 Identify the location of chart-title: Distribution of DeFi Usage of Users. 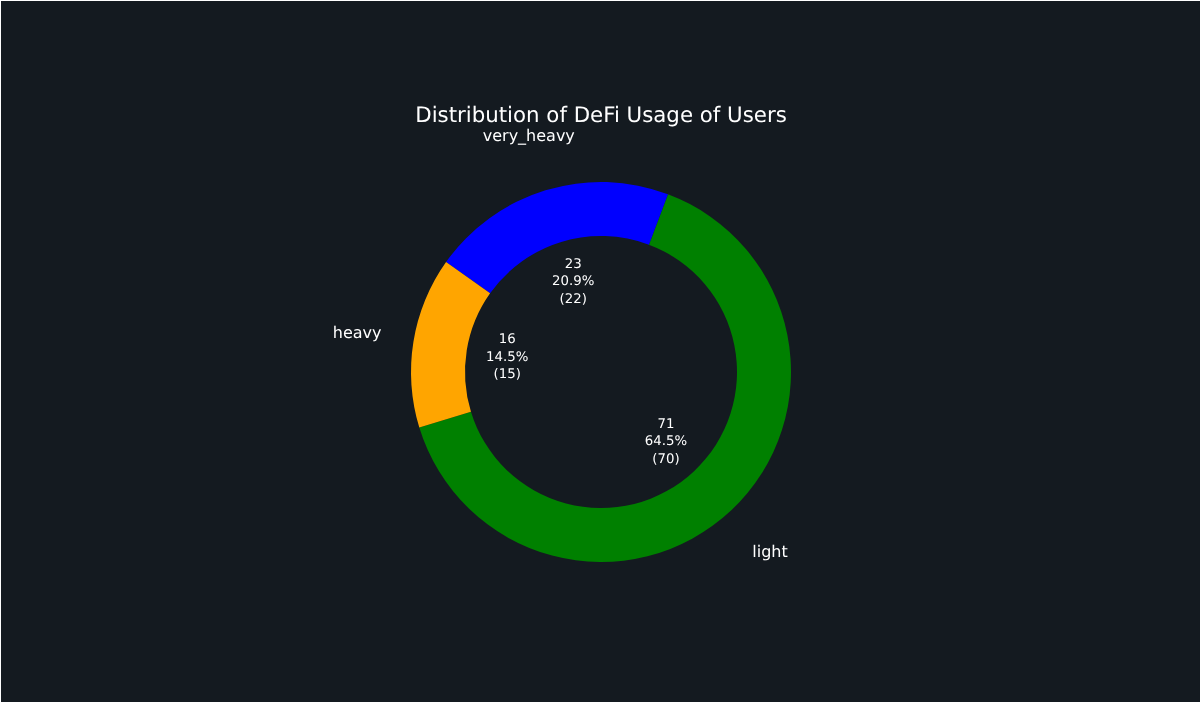
(601, 115).